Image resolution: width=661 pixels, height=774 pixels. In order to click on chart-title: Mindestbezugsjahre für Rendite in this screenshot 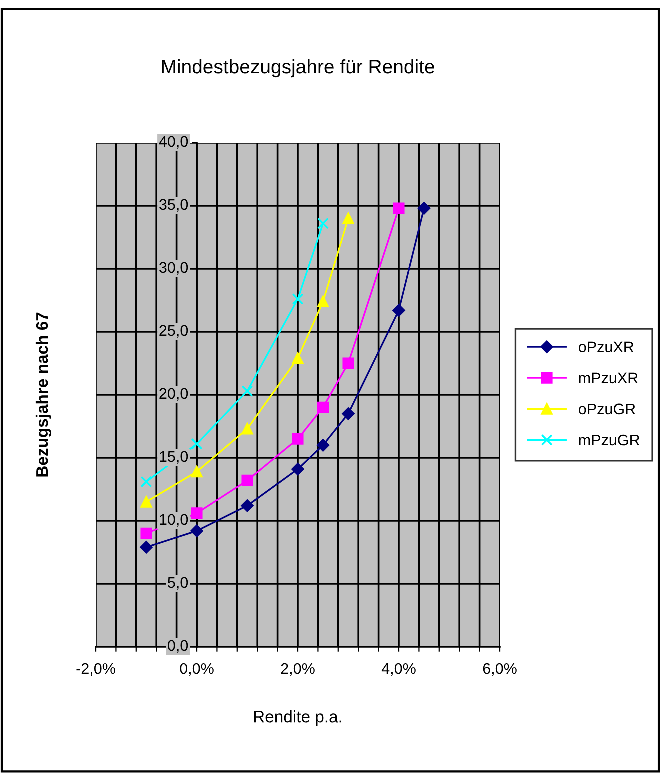, I will do `click(298, 68)`.